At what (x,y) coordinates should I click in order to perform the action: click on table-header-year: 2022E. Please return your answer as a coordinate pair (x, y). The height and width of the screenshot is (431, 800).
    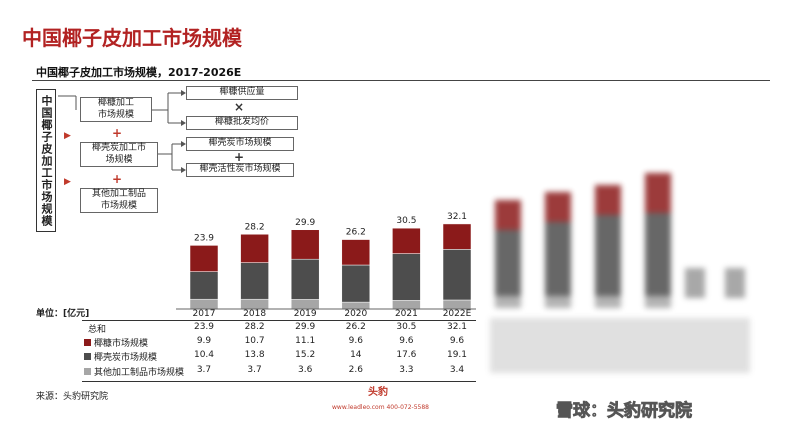
    Looking at the image, I should click on (457, 314).